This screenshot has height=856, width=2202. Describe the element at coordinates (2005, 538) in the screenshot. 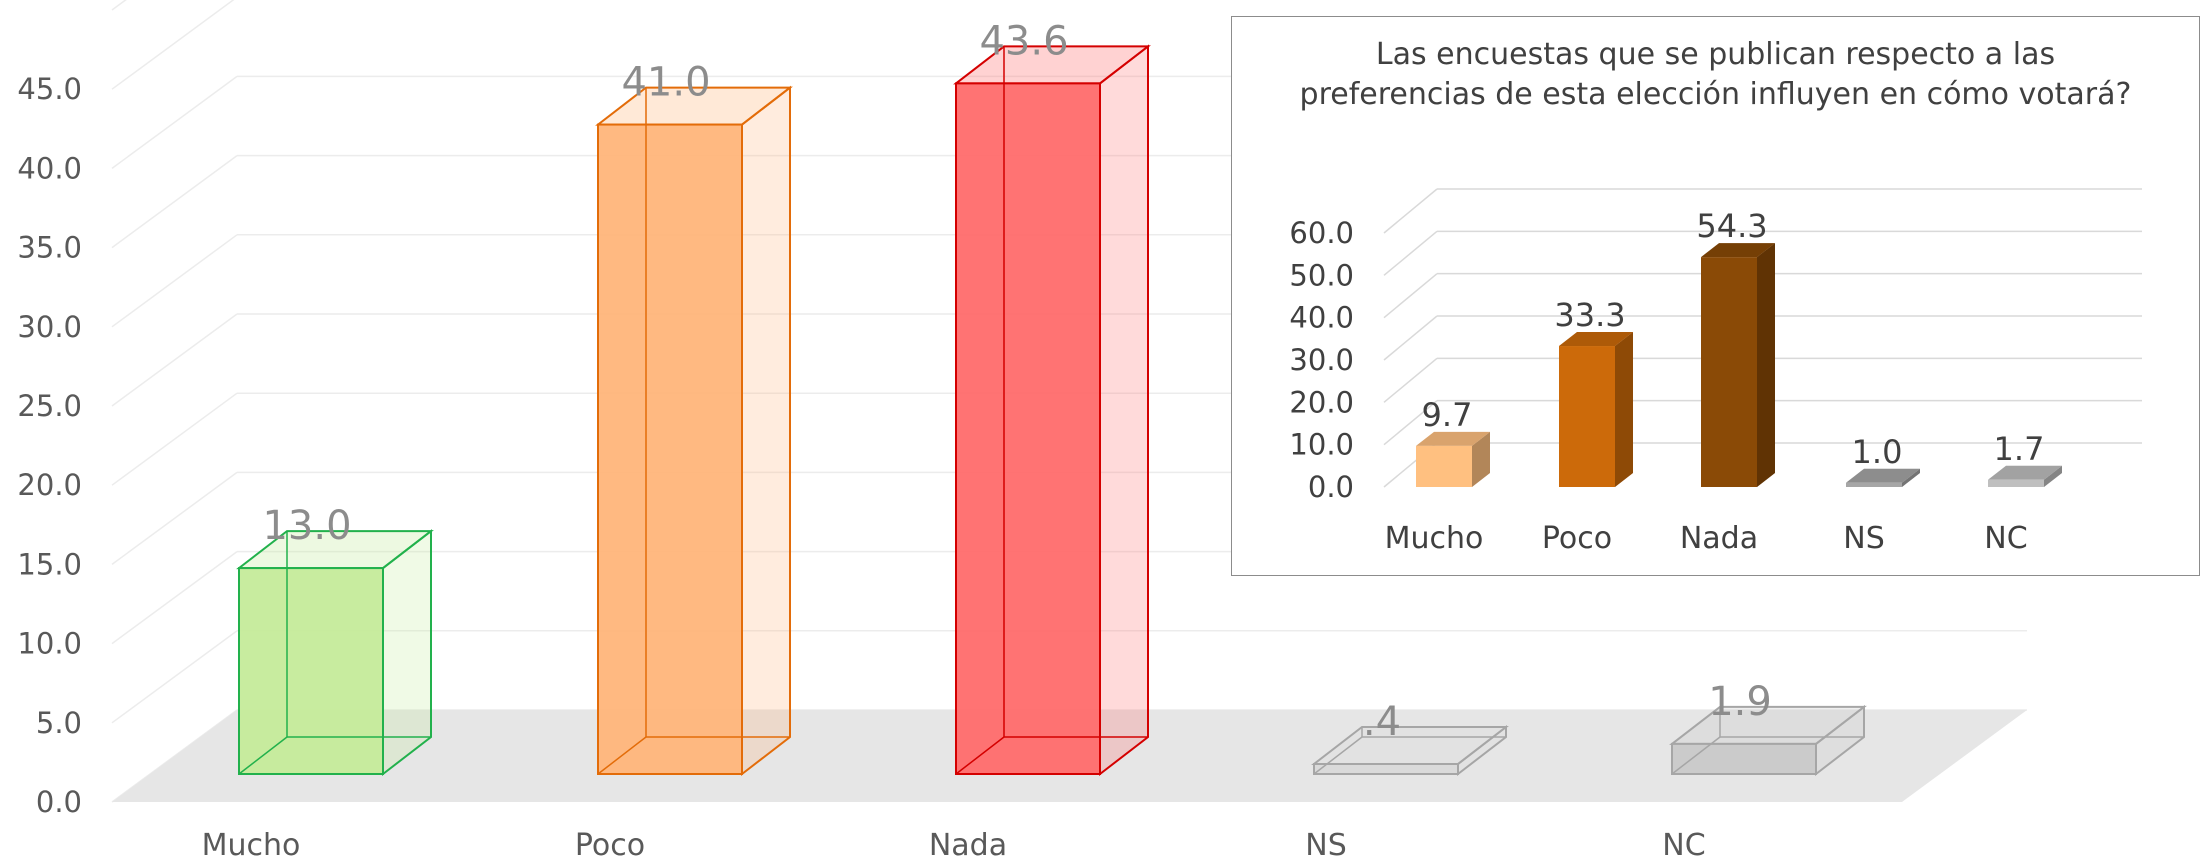

I see `inset-x-category-label: NC` at that location.